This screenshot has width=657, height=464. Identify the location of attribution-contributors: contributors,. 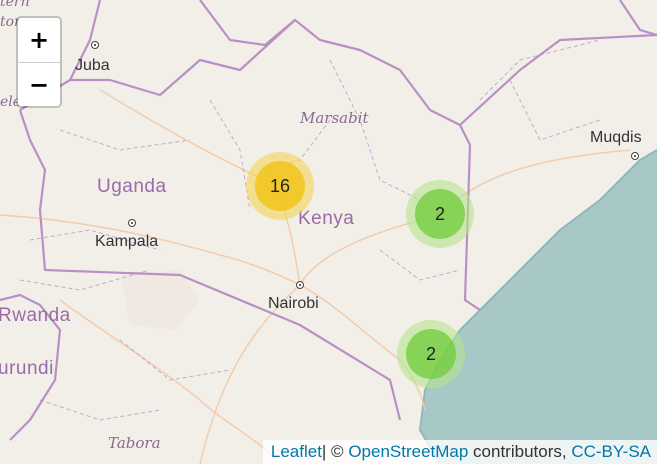
(520, 451).